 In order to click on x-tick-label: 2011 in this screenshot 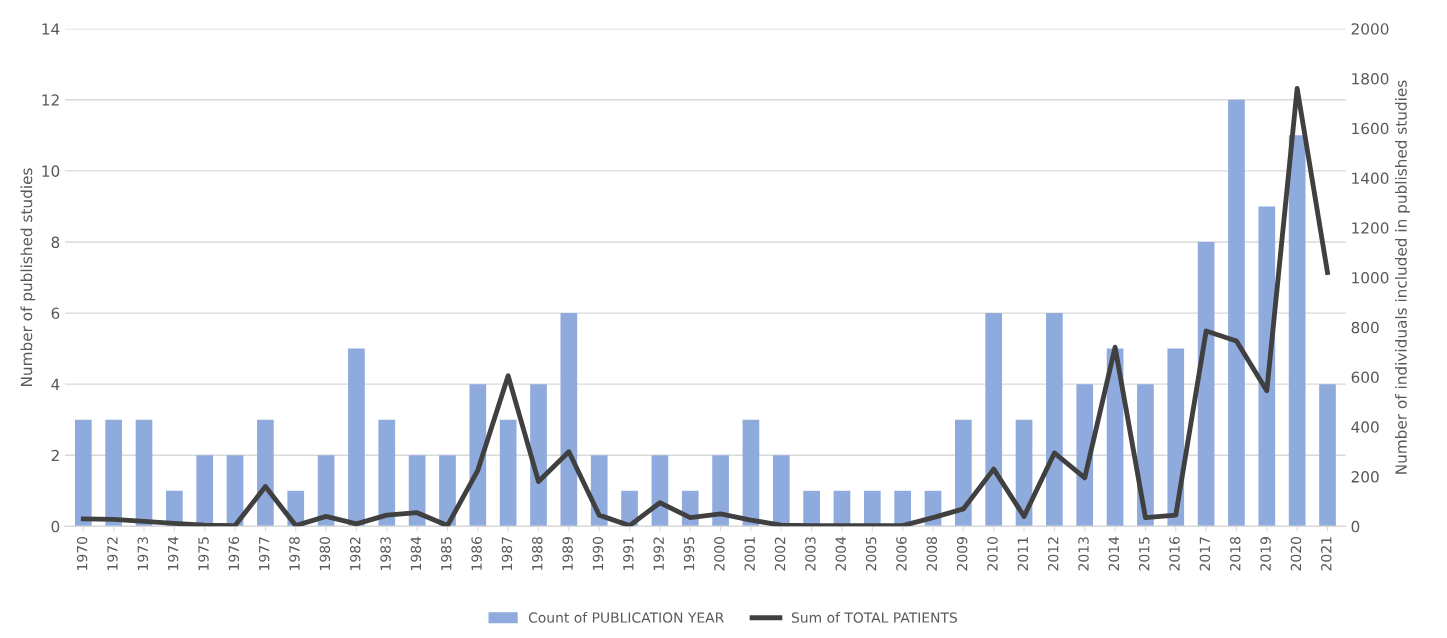, I will do `click(1023, 554)`.